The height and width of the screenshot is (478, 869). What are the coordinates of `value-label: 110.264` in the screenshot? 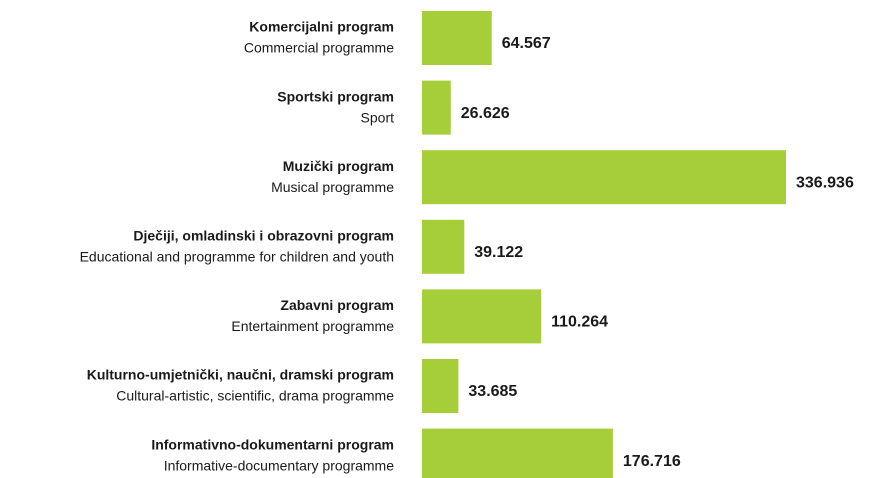 It's located at (579, 322).